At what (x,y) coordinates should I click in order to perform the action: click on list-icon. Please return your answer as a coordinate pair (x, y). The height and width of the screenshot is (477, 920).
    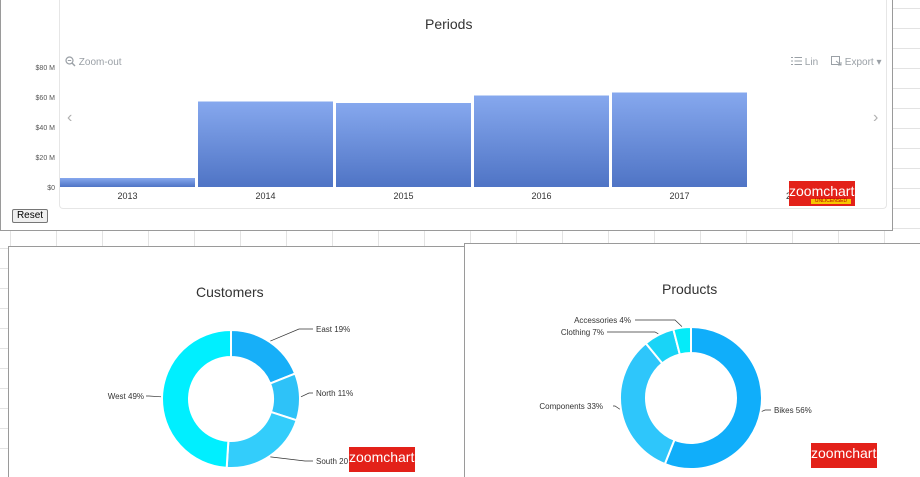
    Looking at the image, I should click on (798, 62).